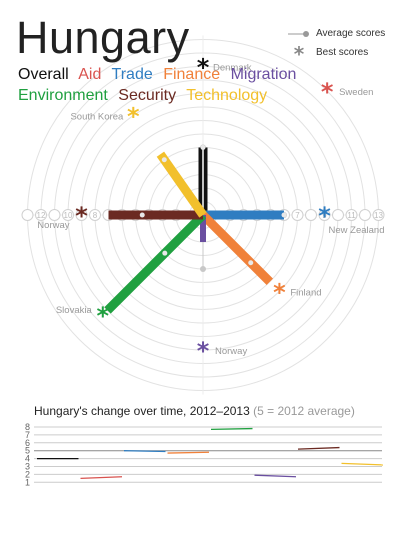  I want to click on average-dot-on-bar-security, so click(142, 215).